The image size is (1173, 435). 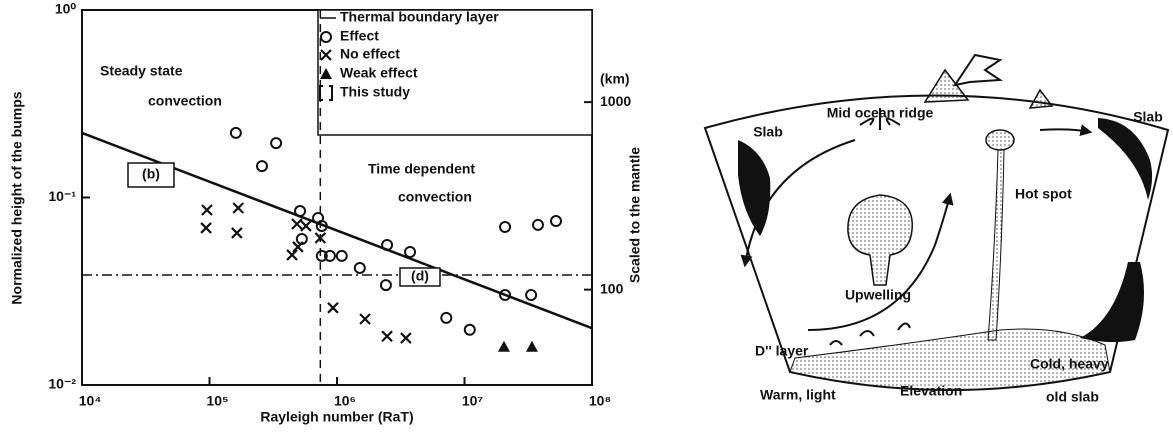 I want to click on diagram-label: Hot spot, so click(x=1043, y=194).